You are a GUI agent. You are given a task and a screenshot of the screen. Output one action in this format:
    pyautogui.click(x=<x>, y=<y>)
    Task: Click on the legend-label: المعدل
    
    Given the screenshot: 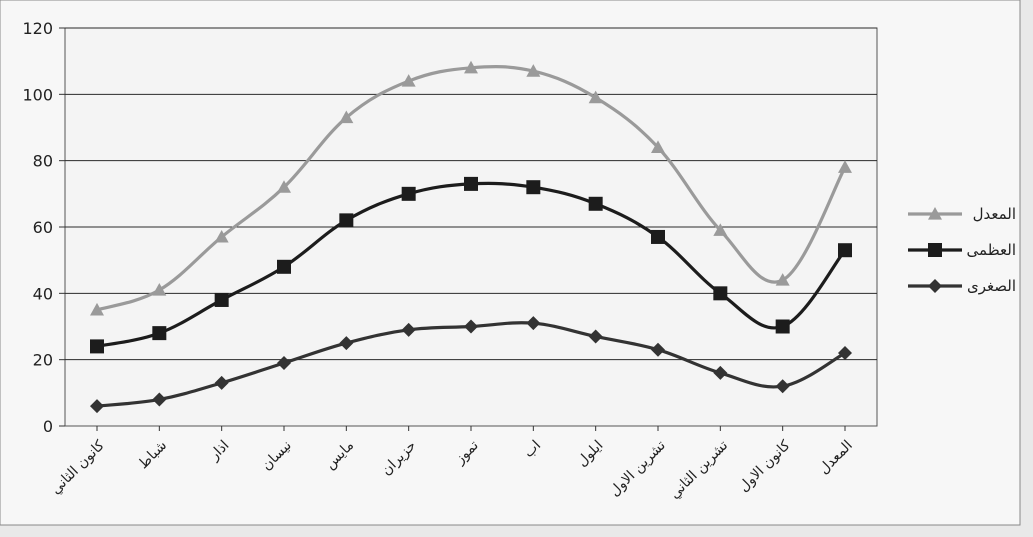 What is the action you would take?
    pyautogui.click(x=994, y=214)
    